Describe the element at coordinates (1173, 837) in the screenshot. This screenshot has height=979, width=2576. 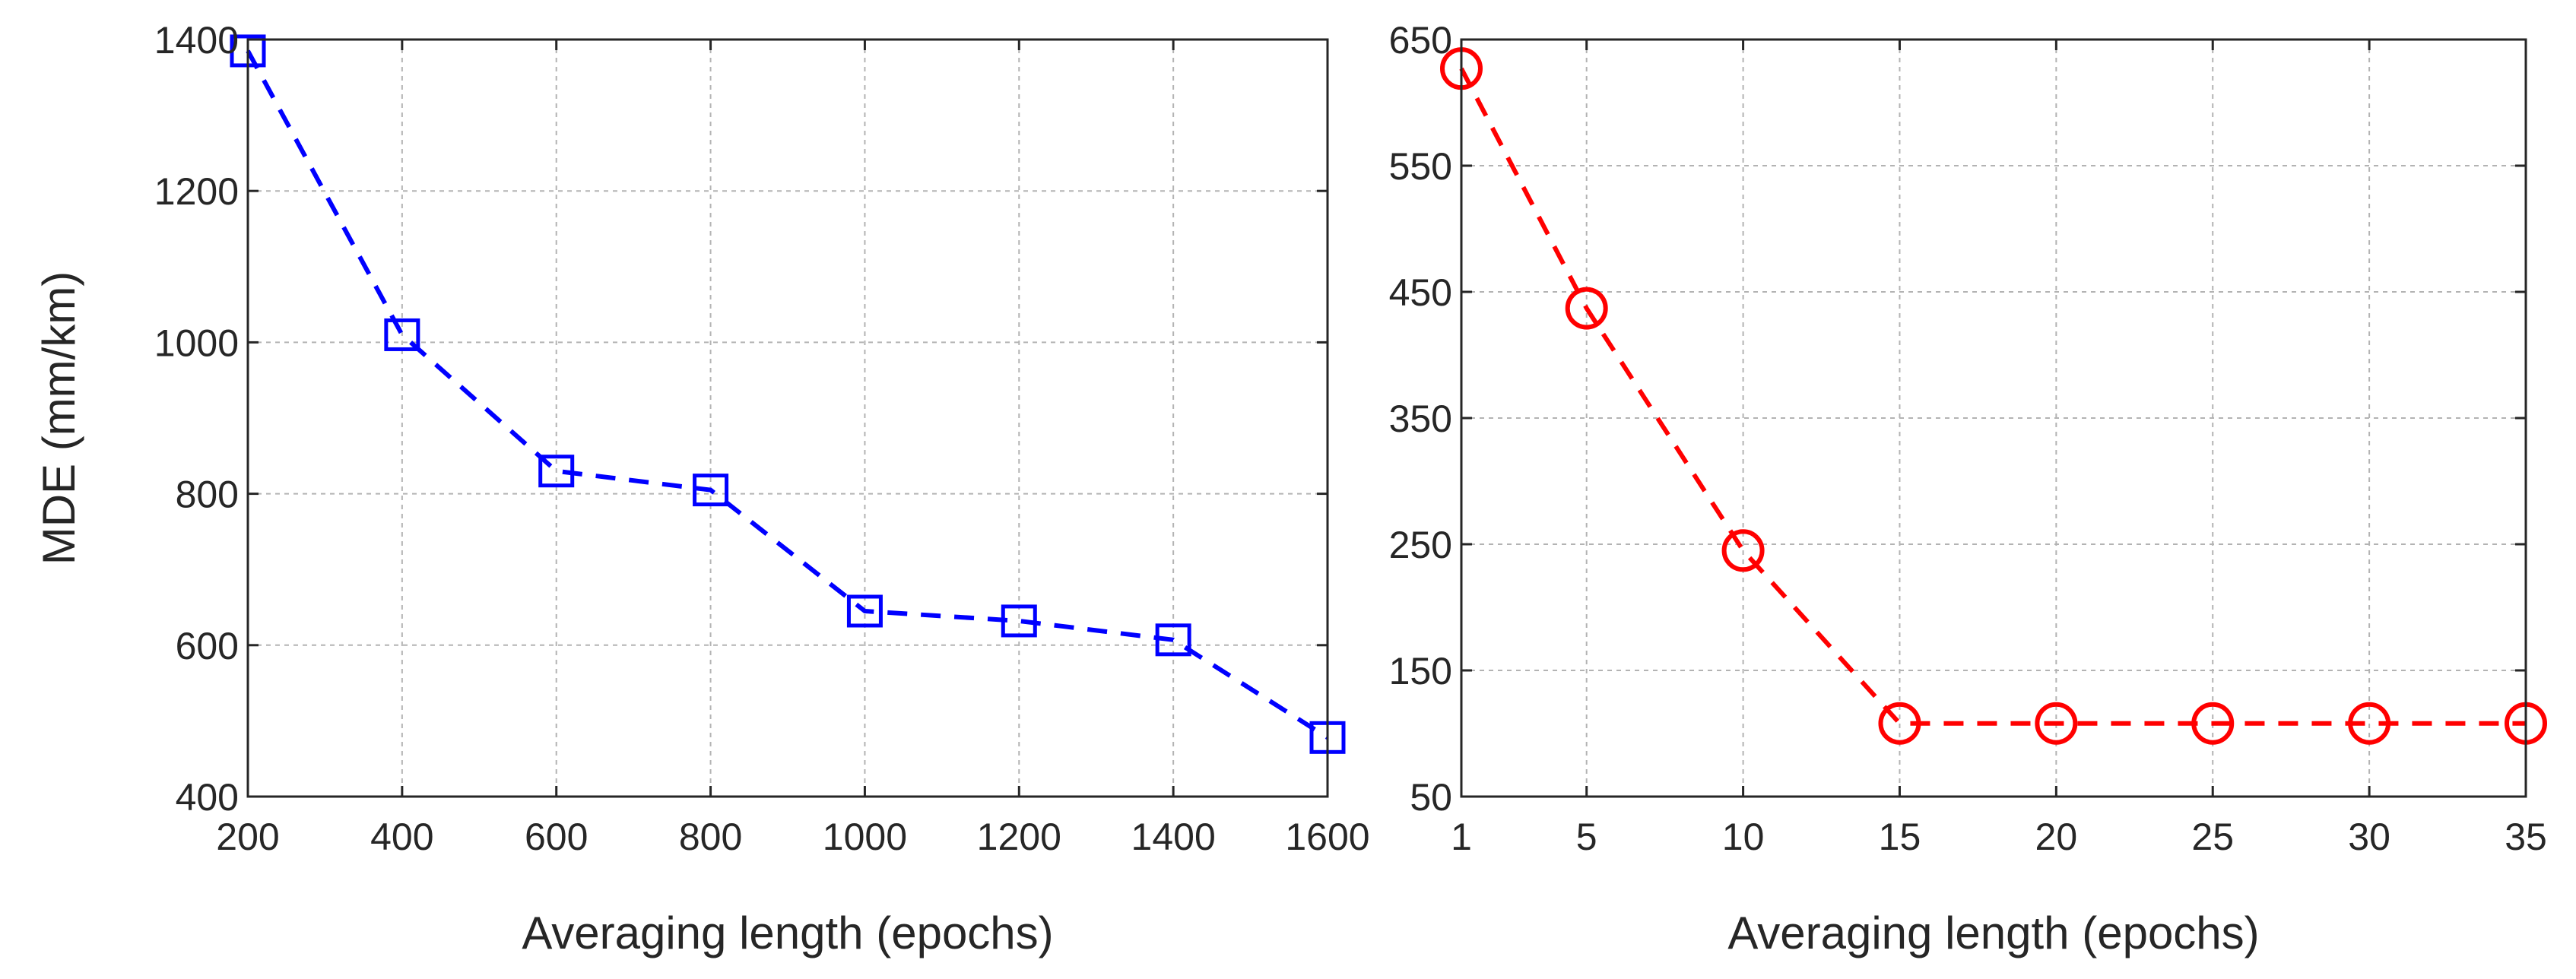
I see `left-chart-x-tick-label: 1400` at that location.